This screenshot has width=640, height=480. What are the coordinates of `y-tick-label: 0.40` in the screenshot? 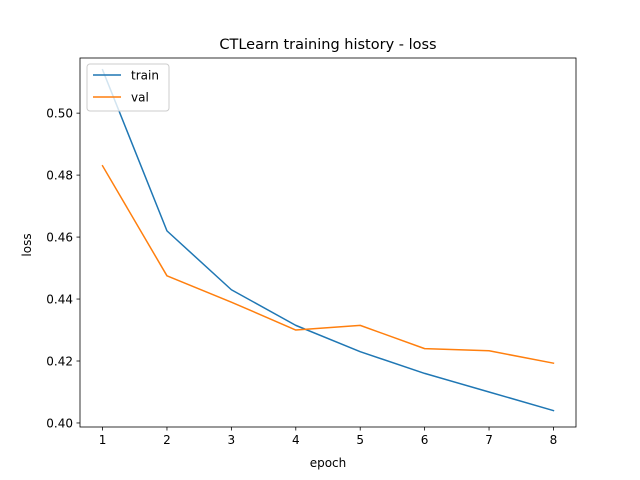 It's located at (59, 423).